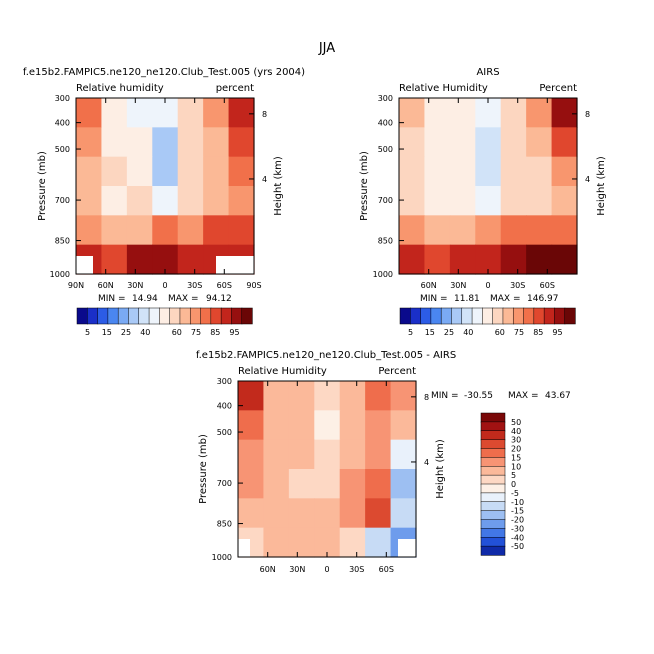 This screenshot has height=654, width=654. What do you see at coordinates (253, 285) in the screenshot?
I see `x-tick-label: 90S` at bounding box center [253, 285].